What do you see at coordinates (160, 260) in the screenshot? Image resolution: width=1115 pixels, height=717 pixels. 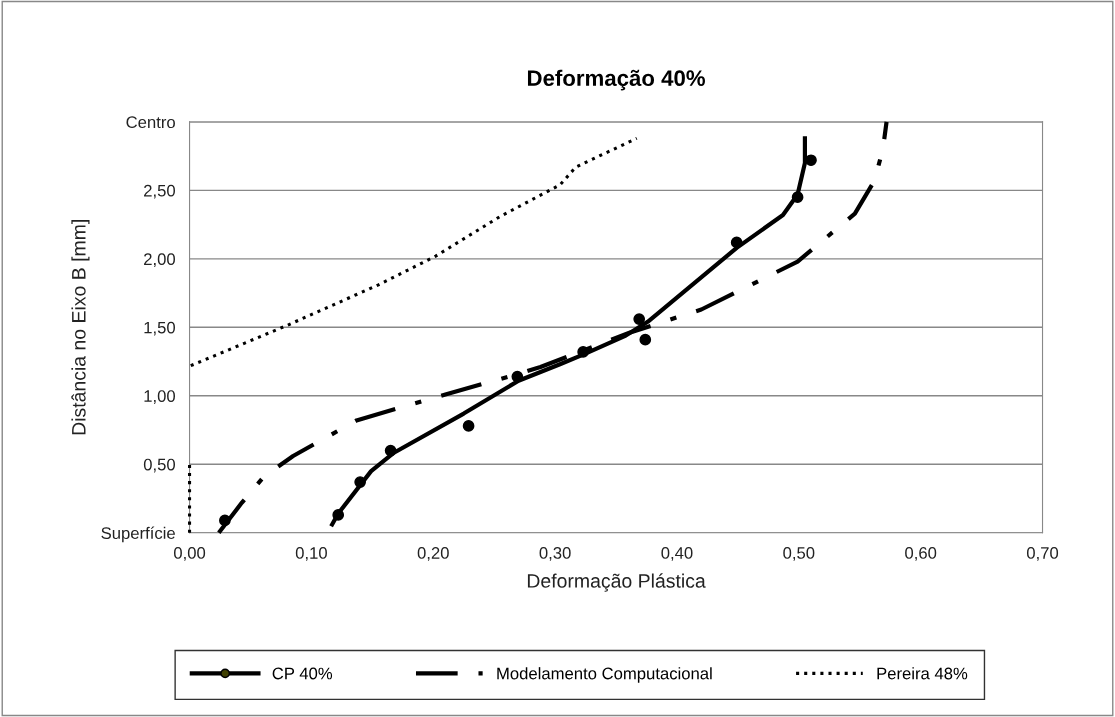 I see `y-tick-label: 2,00` at bounding box center [160, 260].